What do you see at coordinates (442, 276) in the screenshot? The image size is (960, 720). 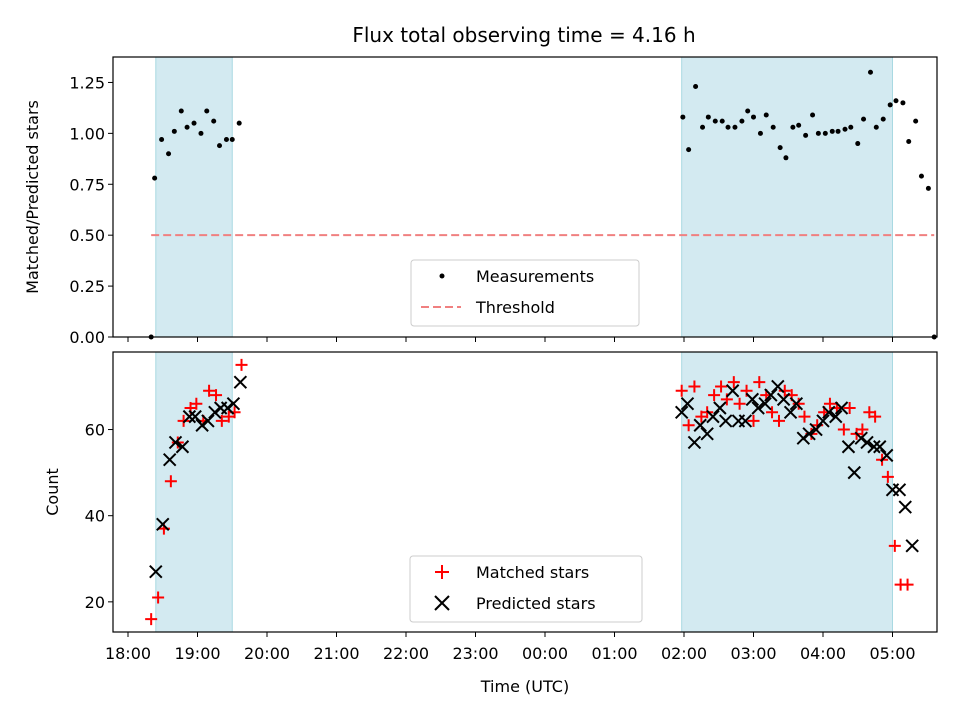 I see `legend-measurements-marker` at bounding box center [442, 276].